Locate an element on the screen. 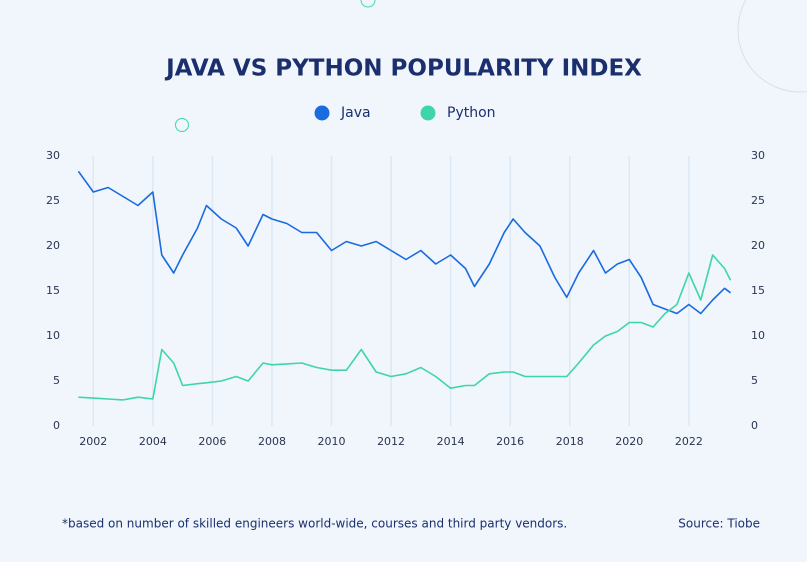 This screenshot has width=807, height=562. x-tick-label: 2002 is located at coordinates (93, 441).